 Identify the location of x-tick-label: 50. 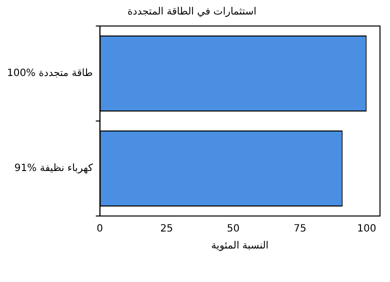
(233, 229).